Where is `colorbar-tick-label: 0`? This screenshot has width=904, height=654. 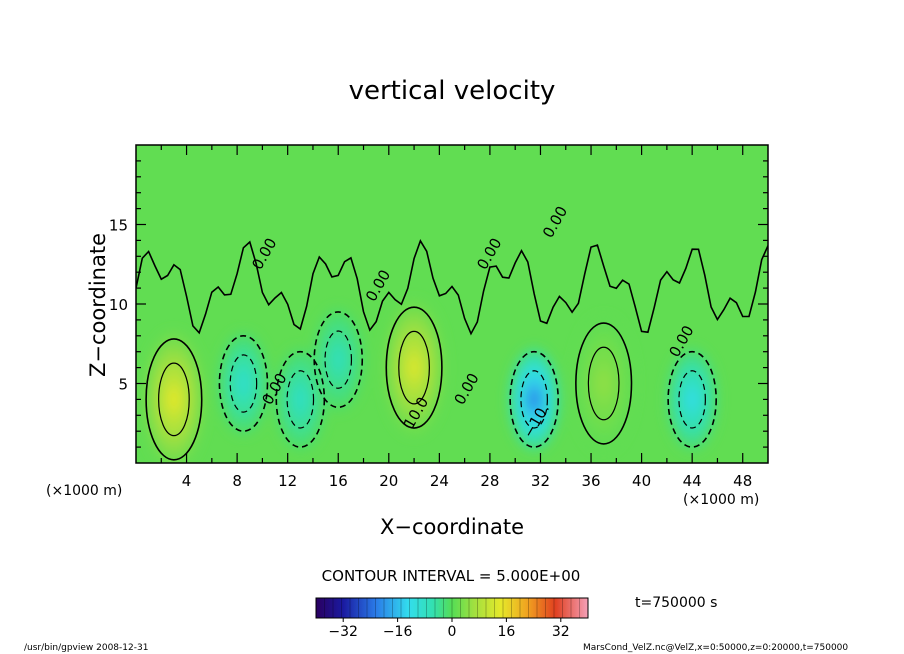
colorbar-tick-label: 0 is located at coordinates (452, 632).